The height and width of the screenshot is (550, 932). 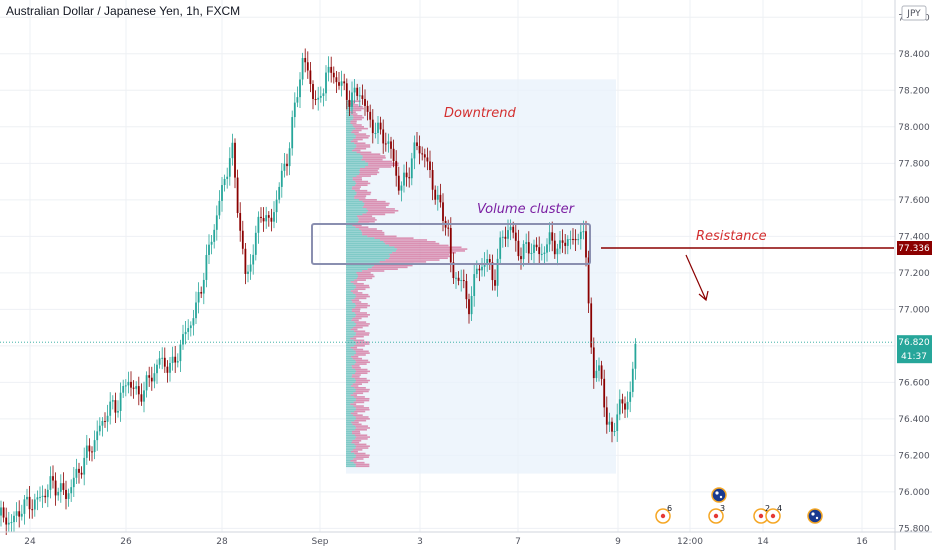 I want to click on bar-countdown: 41:37, so click(x=914, y=357).